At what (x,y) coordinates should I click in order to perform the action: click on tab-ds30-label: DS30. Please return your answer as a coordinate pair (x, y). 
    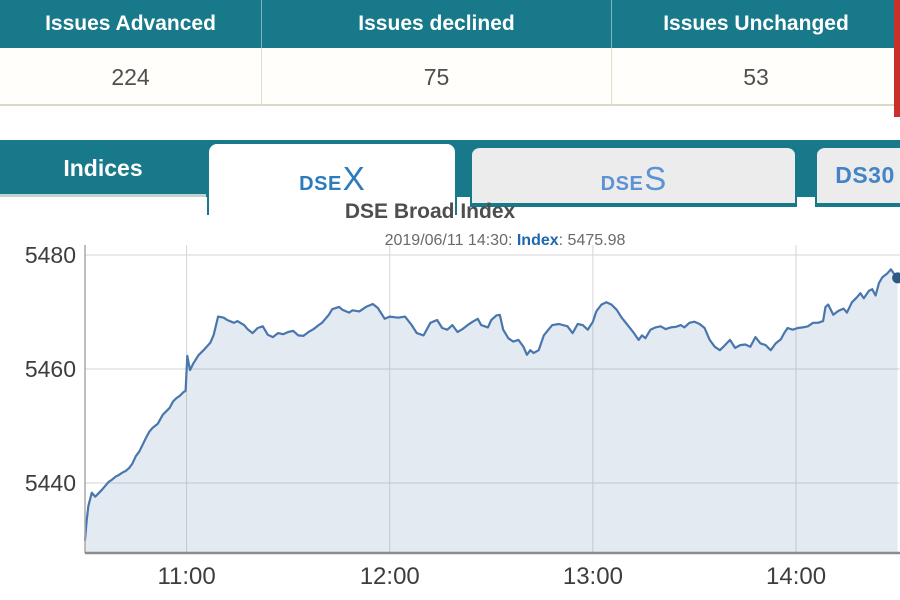
    Looking at the image, I should click on (865, 175).